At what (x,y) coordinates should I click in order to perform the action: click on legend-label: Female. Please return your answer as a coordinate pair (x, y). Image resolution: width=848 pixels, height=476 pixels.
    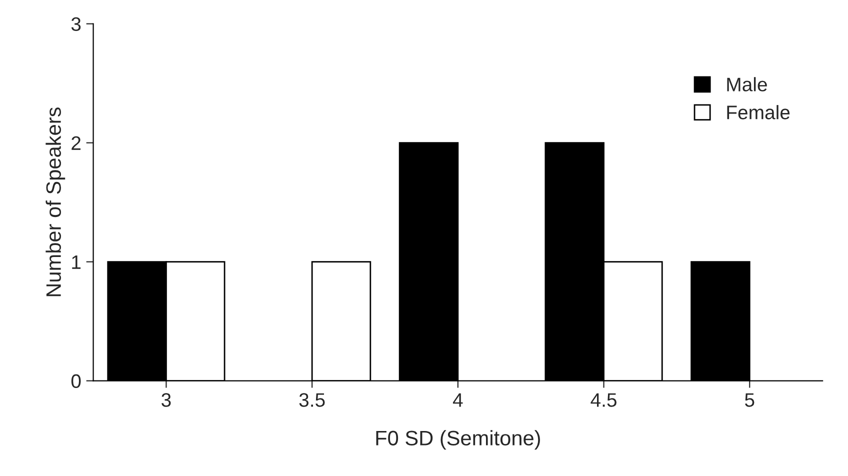
    Looking at the image, I should click on (758, 112).